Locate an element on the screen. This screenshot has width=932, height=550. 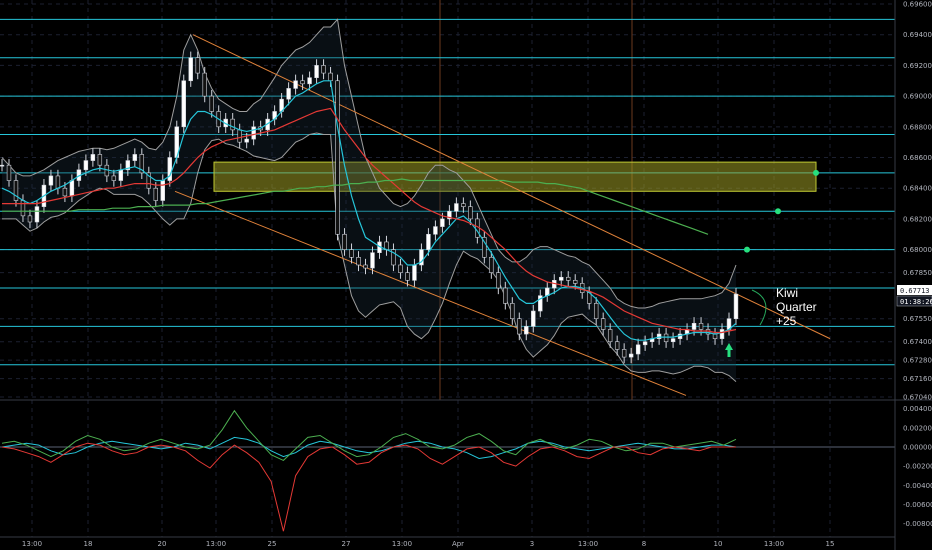
time-tick-label: 18 is located at coordinates (88, 544).